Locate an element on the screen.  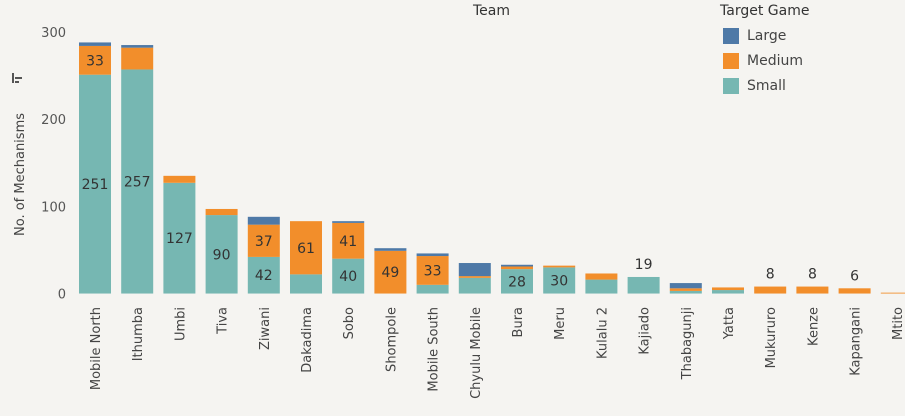
bar-medium-sobo is located at coordinates (348, 240).